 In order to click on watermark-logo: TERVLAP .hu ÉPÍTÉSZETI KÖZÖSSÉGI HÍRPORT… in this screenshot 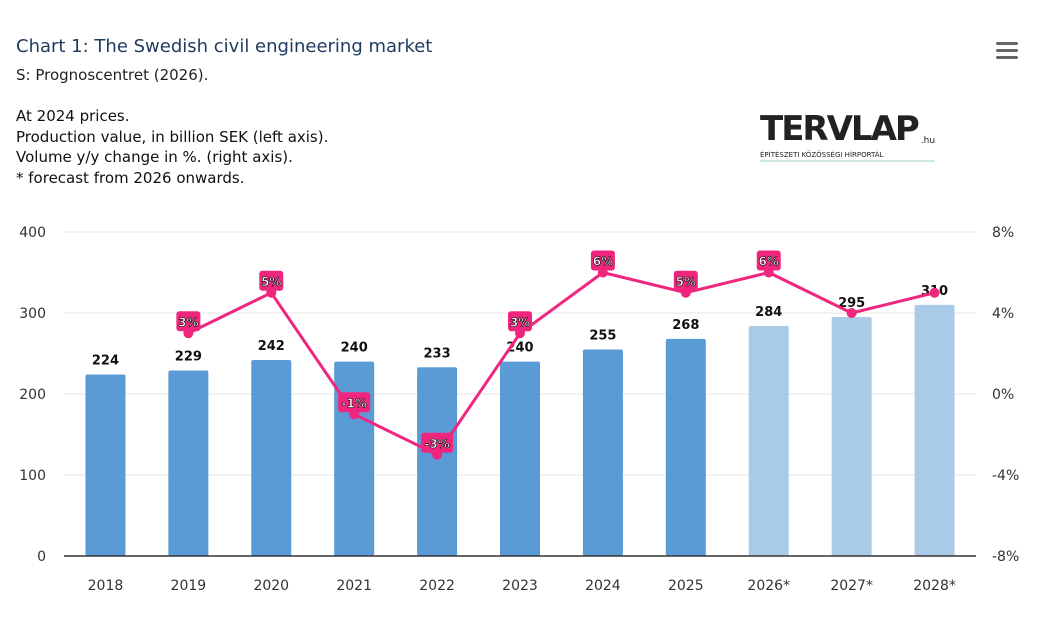, I will do `click(848, 136)`.